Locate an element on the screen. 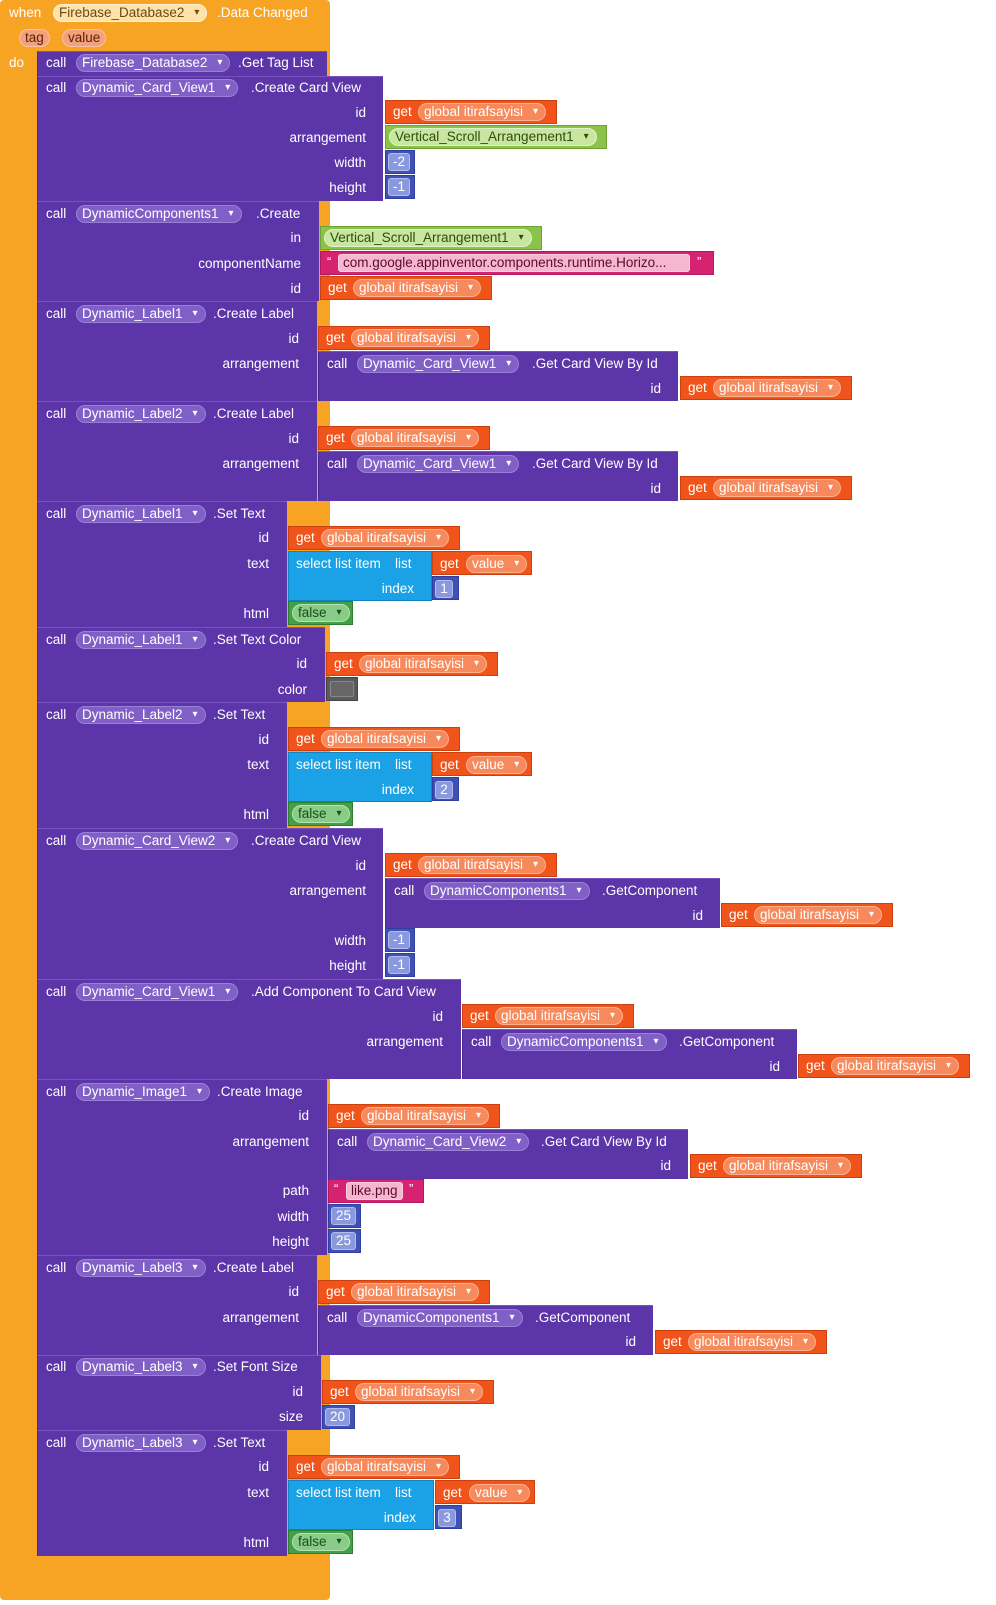 This screenshot has height=1605, width=996. event-param-value: value is located at coordinates (84, 38).